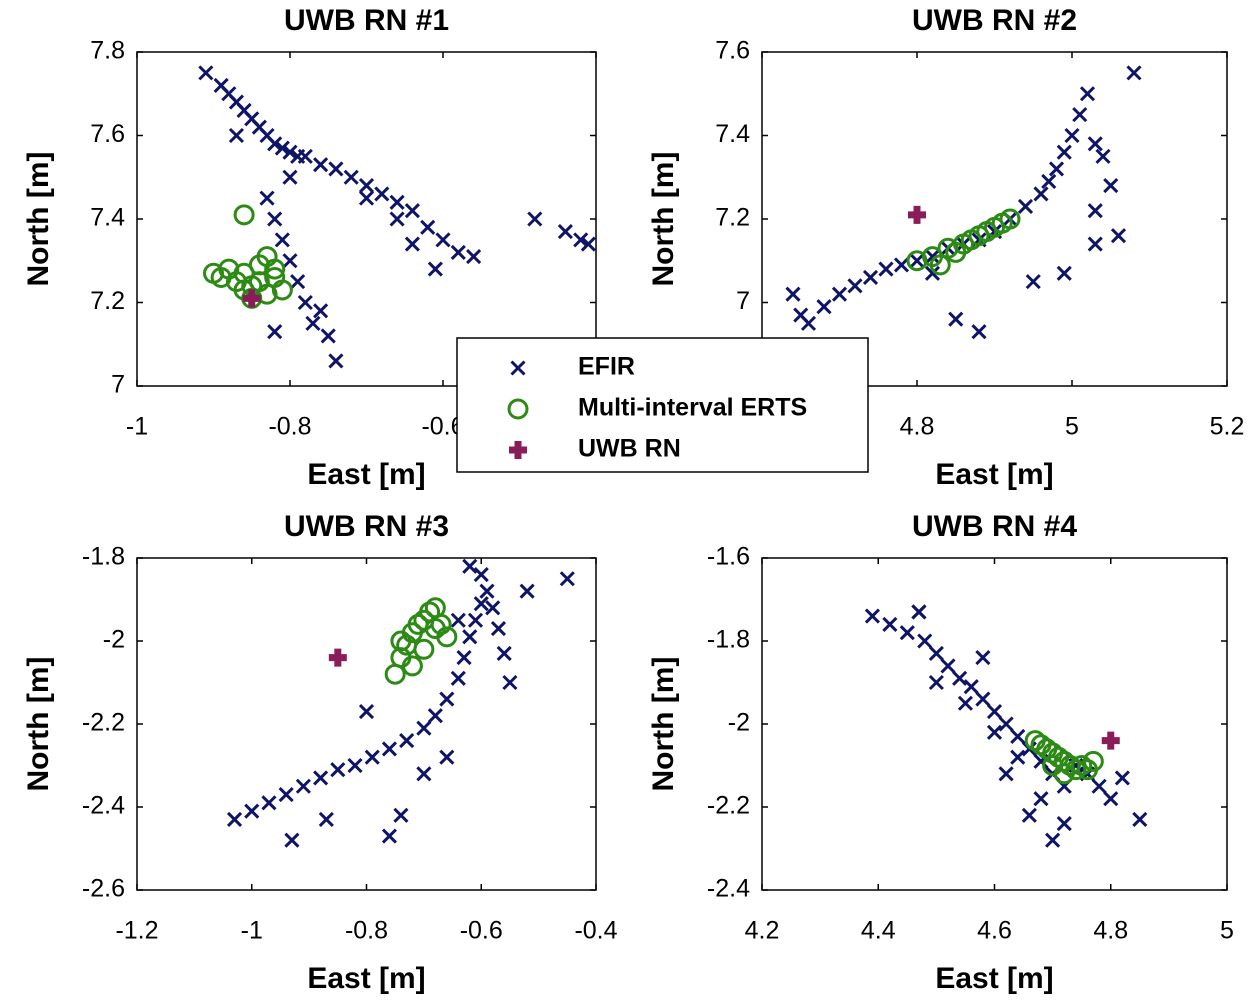  I want to click on x-tick-label: -0.6, so click(481, 931).